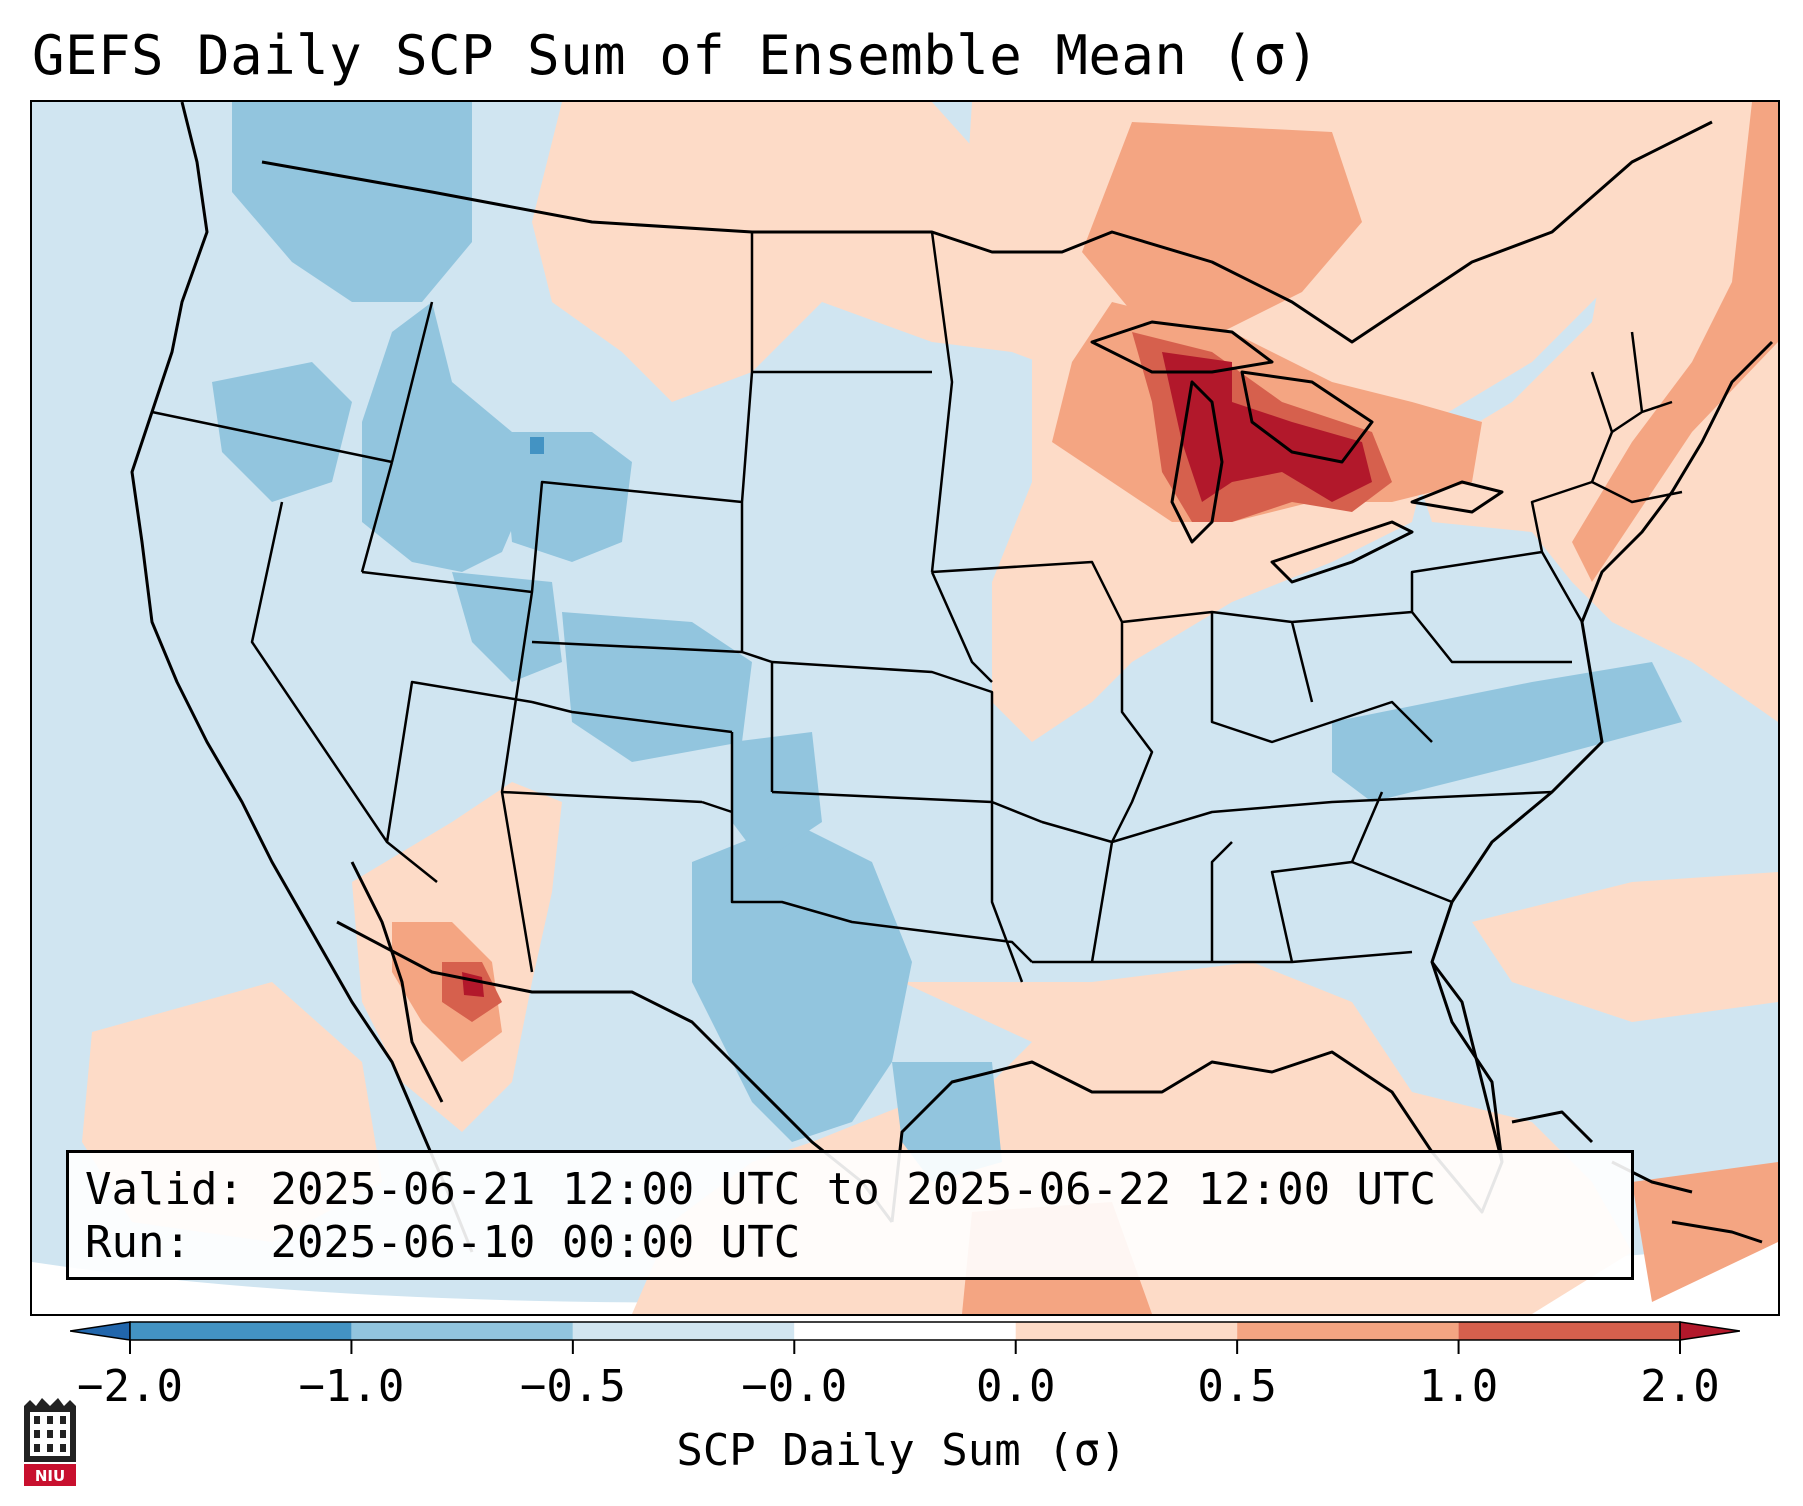  Describe the element at coordinates (397, 982) in the screenshot. I see `baja-outline` at that location.